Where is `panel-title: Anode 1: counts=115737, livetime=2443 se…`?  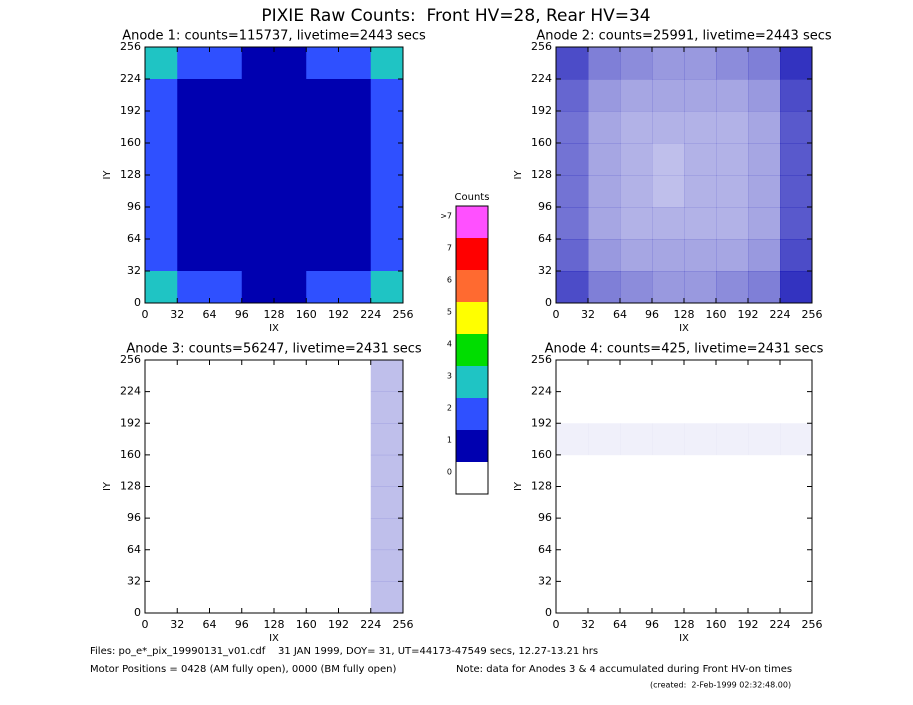
panel-title: Anode 1: counts=115737, livetime=2443 se… is located at coordinates (274, 36).